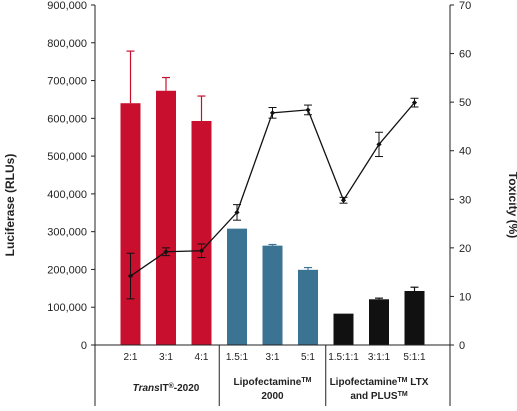 This screenshot has width=517, height=411. Describe the element at coordinates (237, 357) in the screenshot. I see `x-category-label: 1.5:1` at that location.